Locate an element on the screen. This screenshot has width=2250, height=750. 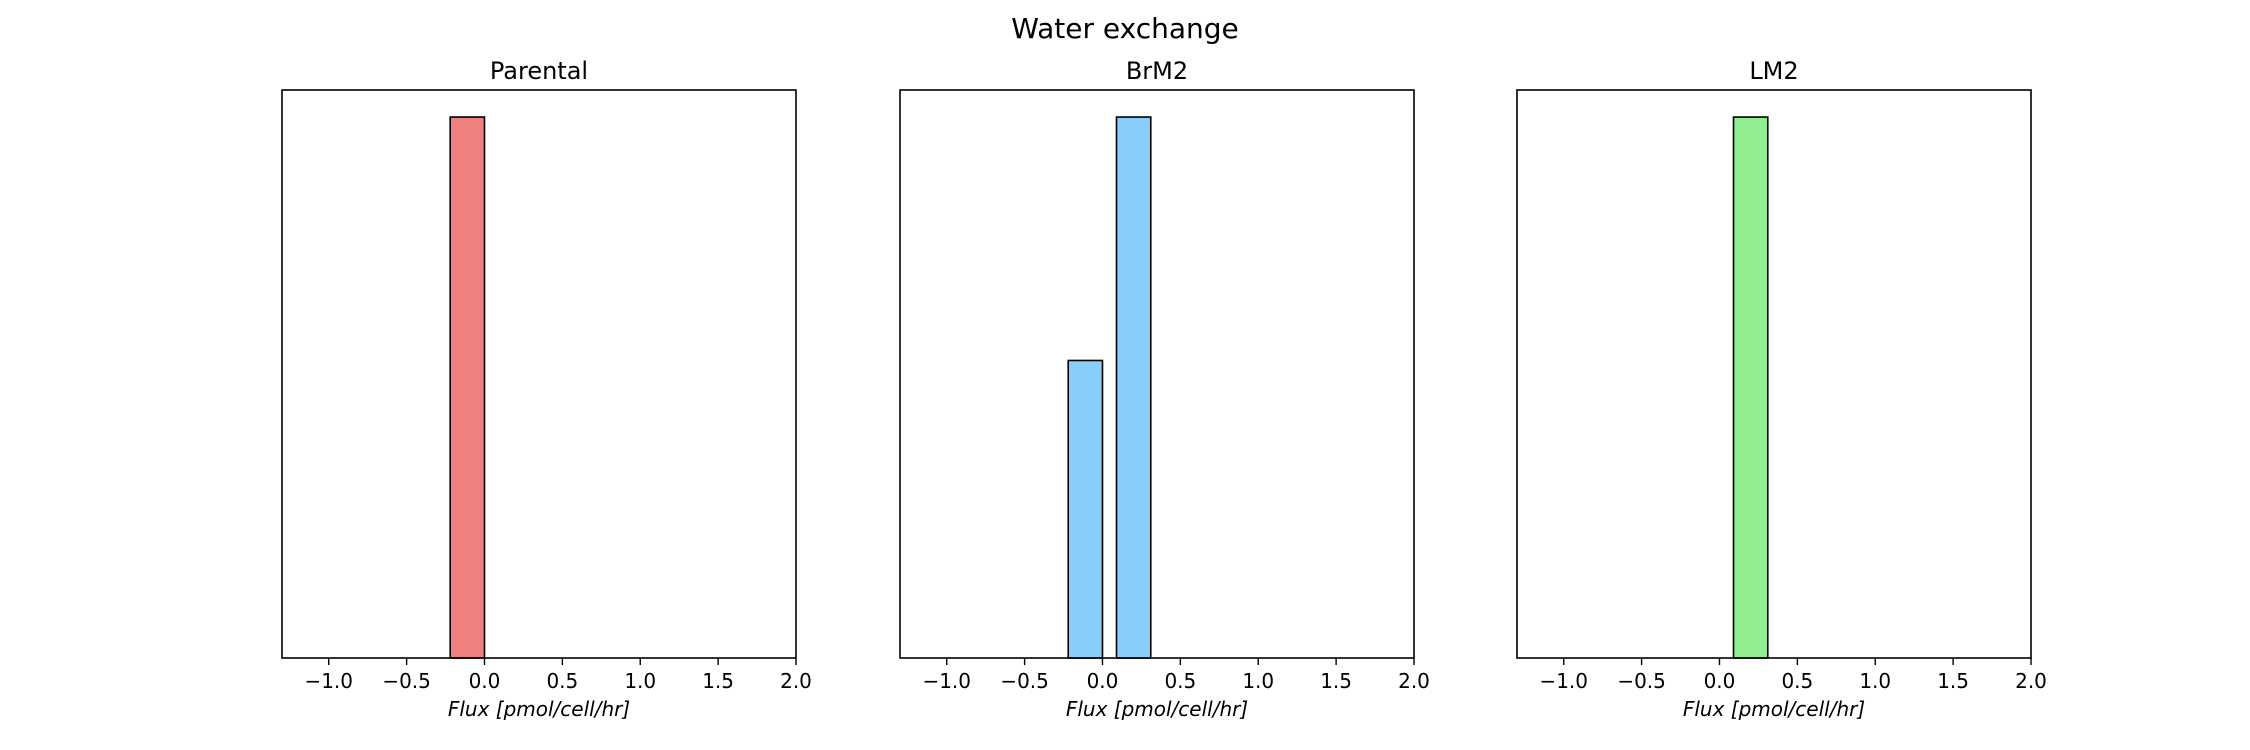
panel-title: BrM2 is located at coordinates (1157, 71).